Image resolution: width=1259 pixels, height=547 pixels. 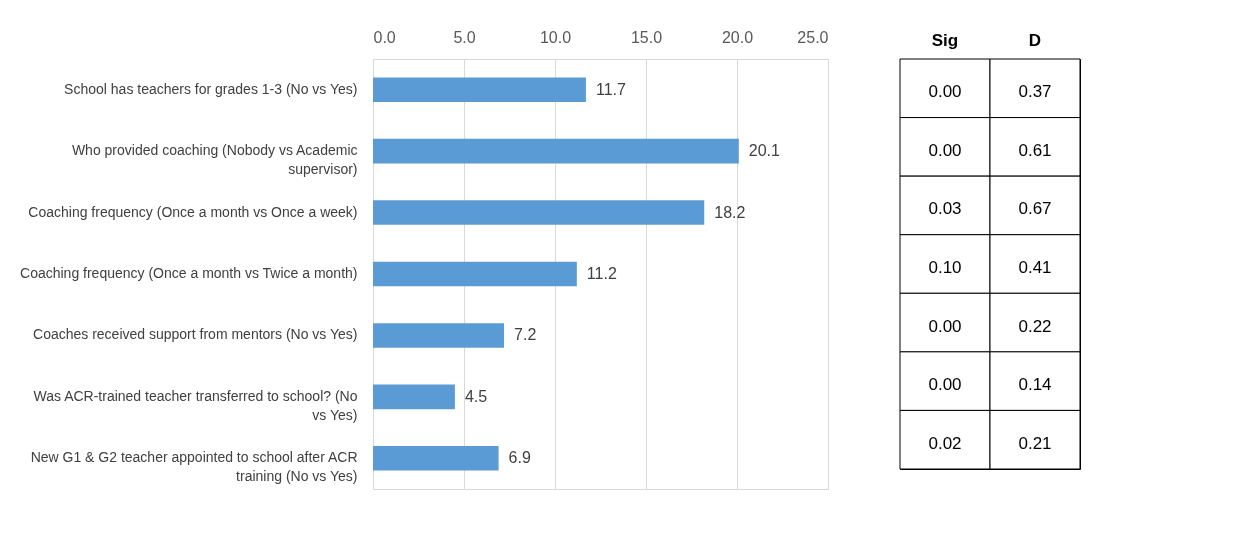 I want to click on y-tick-label: Coaching frequency (Once a month vs Twice a month), so click(x=189, y=273).